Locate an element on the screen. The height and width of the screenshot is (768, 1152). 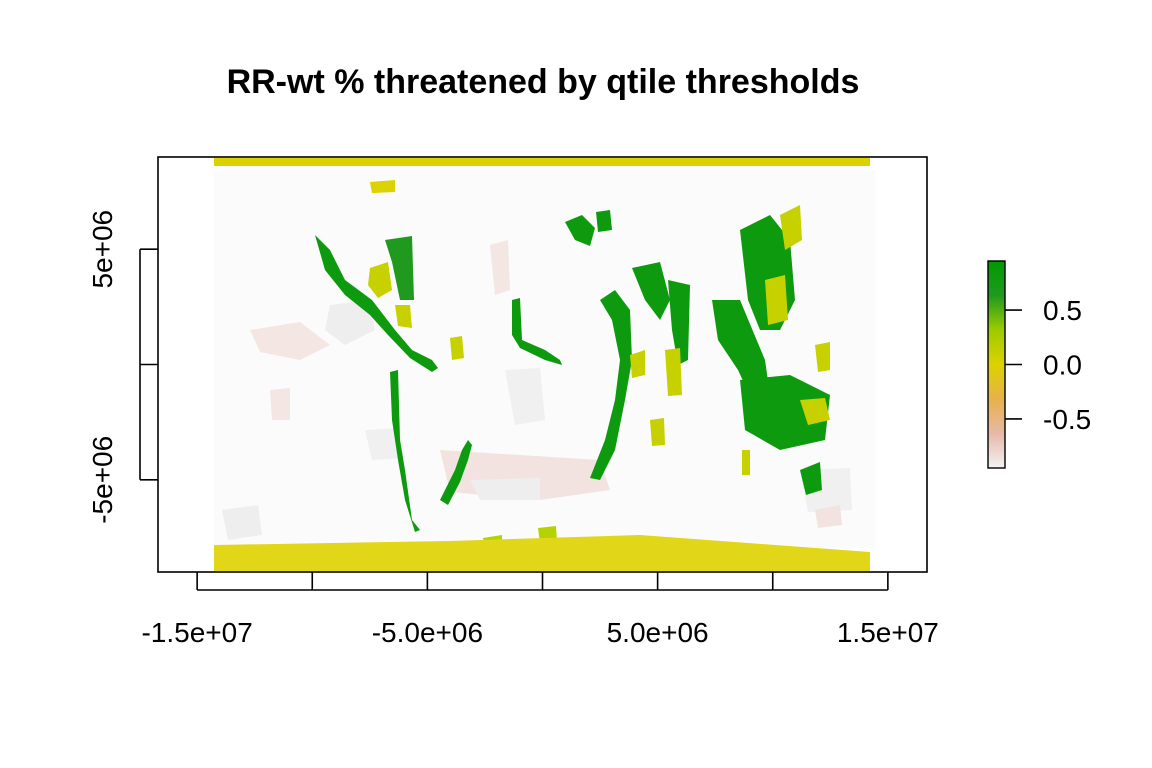
pacific-patch is located at coordinates (822, 357).